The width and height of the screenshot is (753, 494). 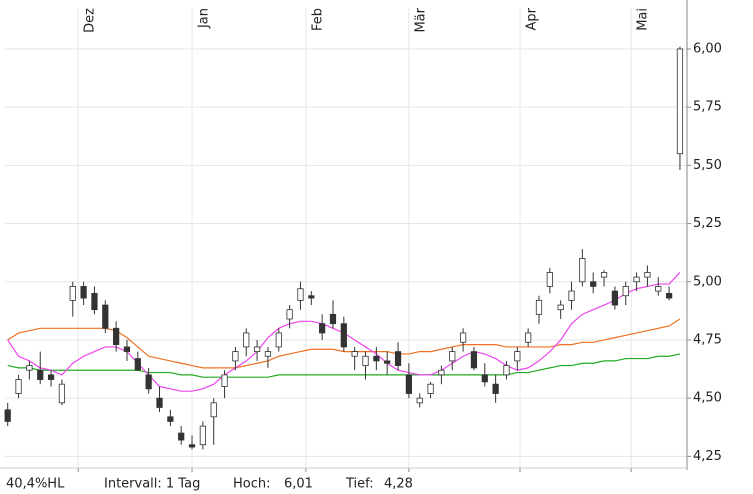 I want to click on footer-high: 6,01, so click(x=298, y=484).